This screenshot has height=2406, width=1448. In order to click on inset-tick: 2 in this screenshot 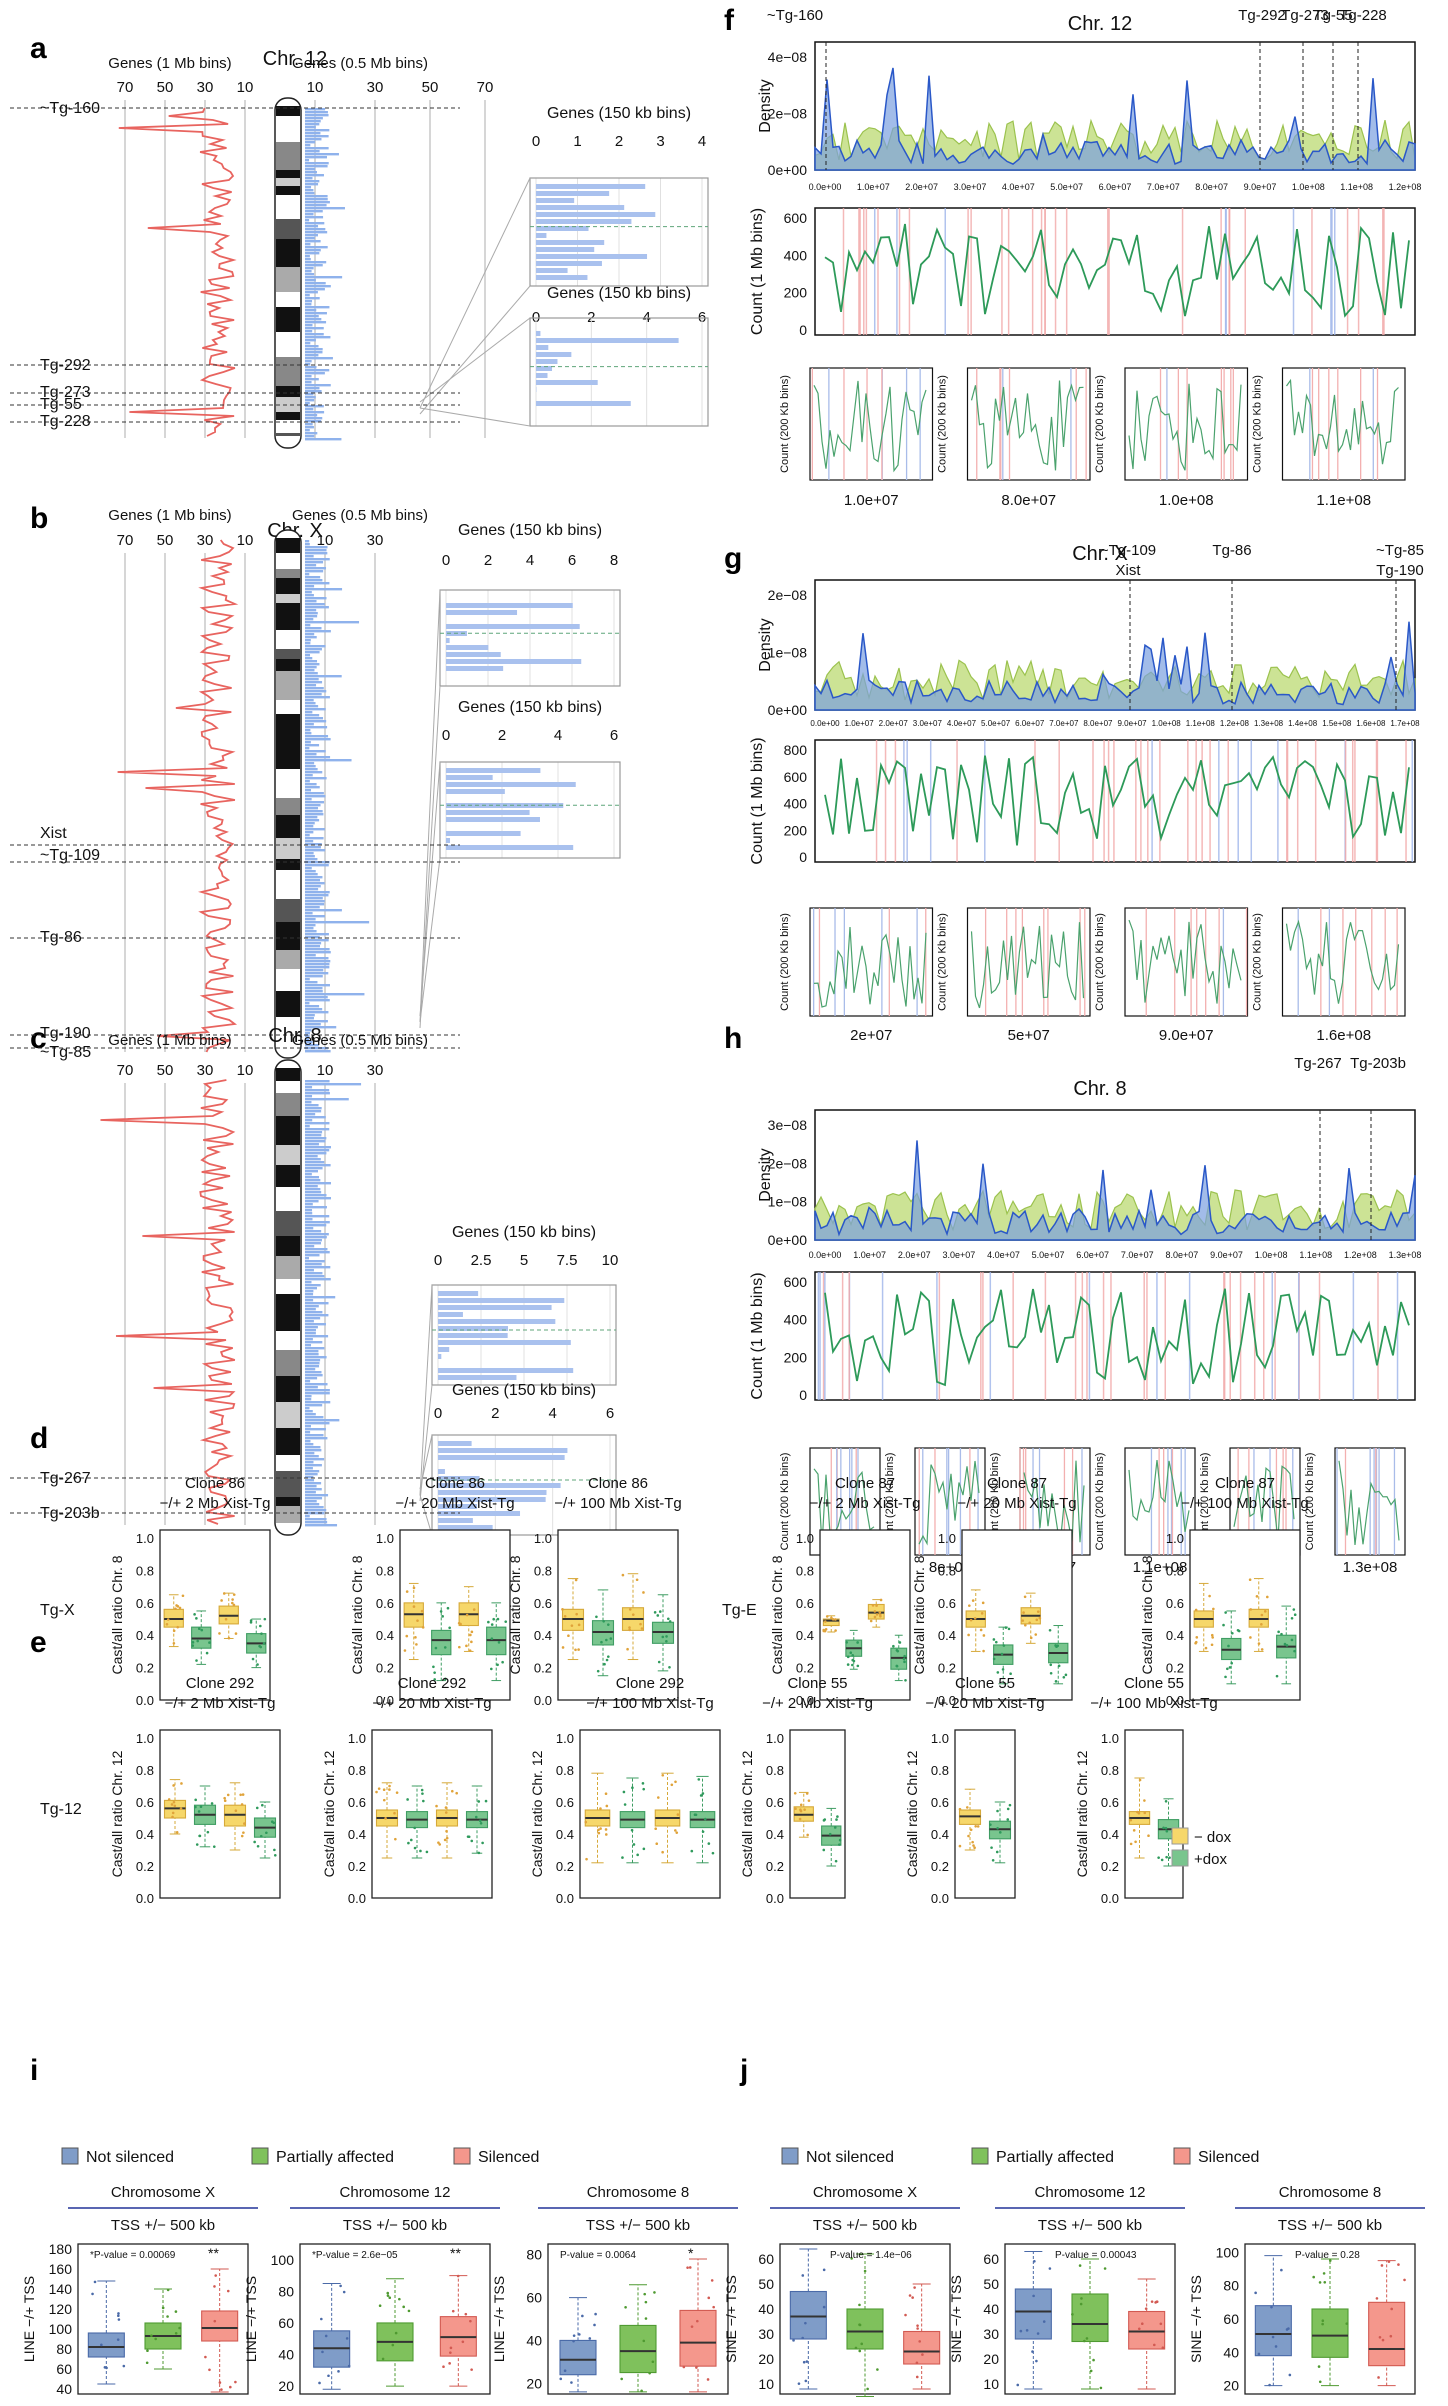, I will do `click(619, 141)`.